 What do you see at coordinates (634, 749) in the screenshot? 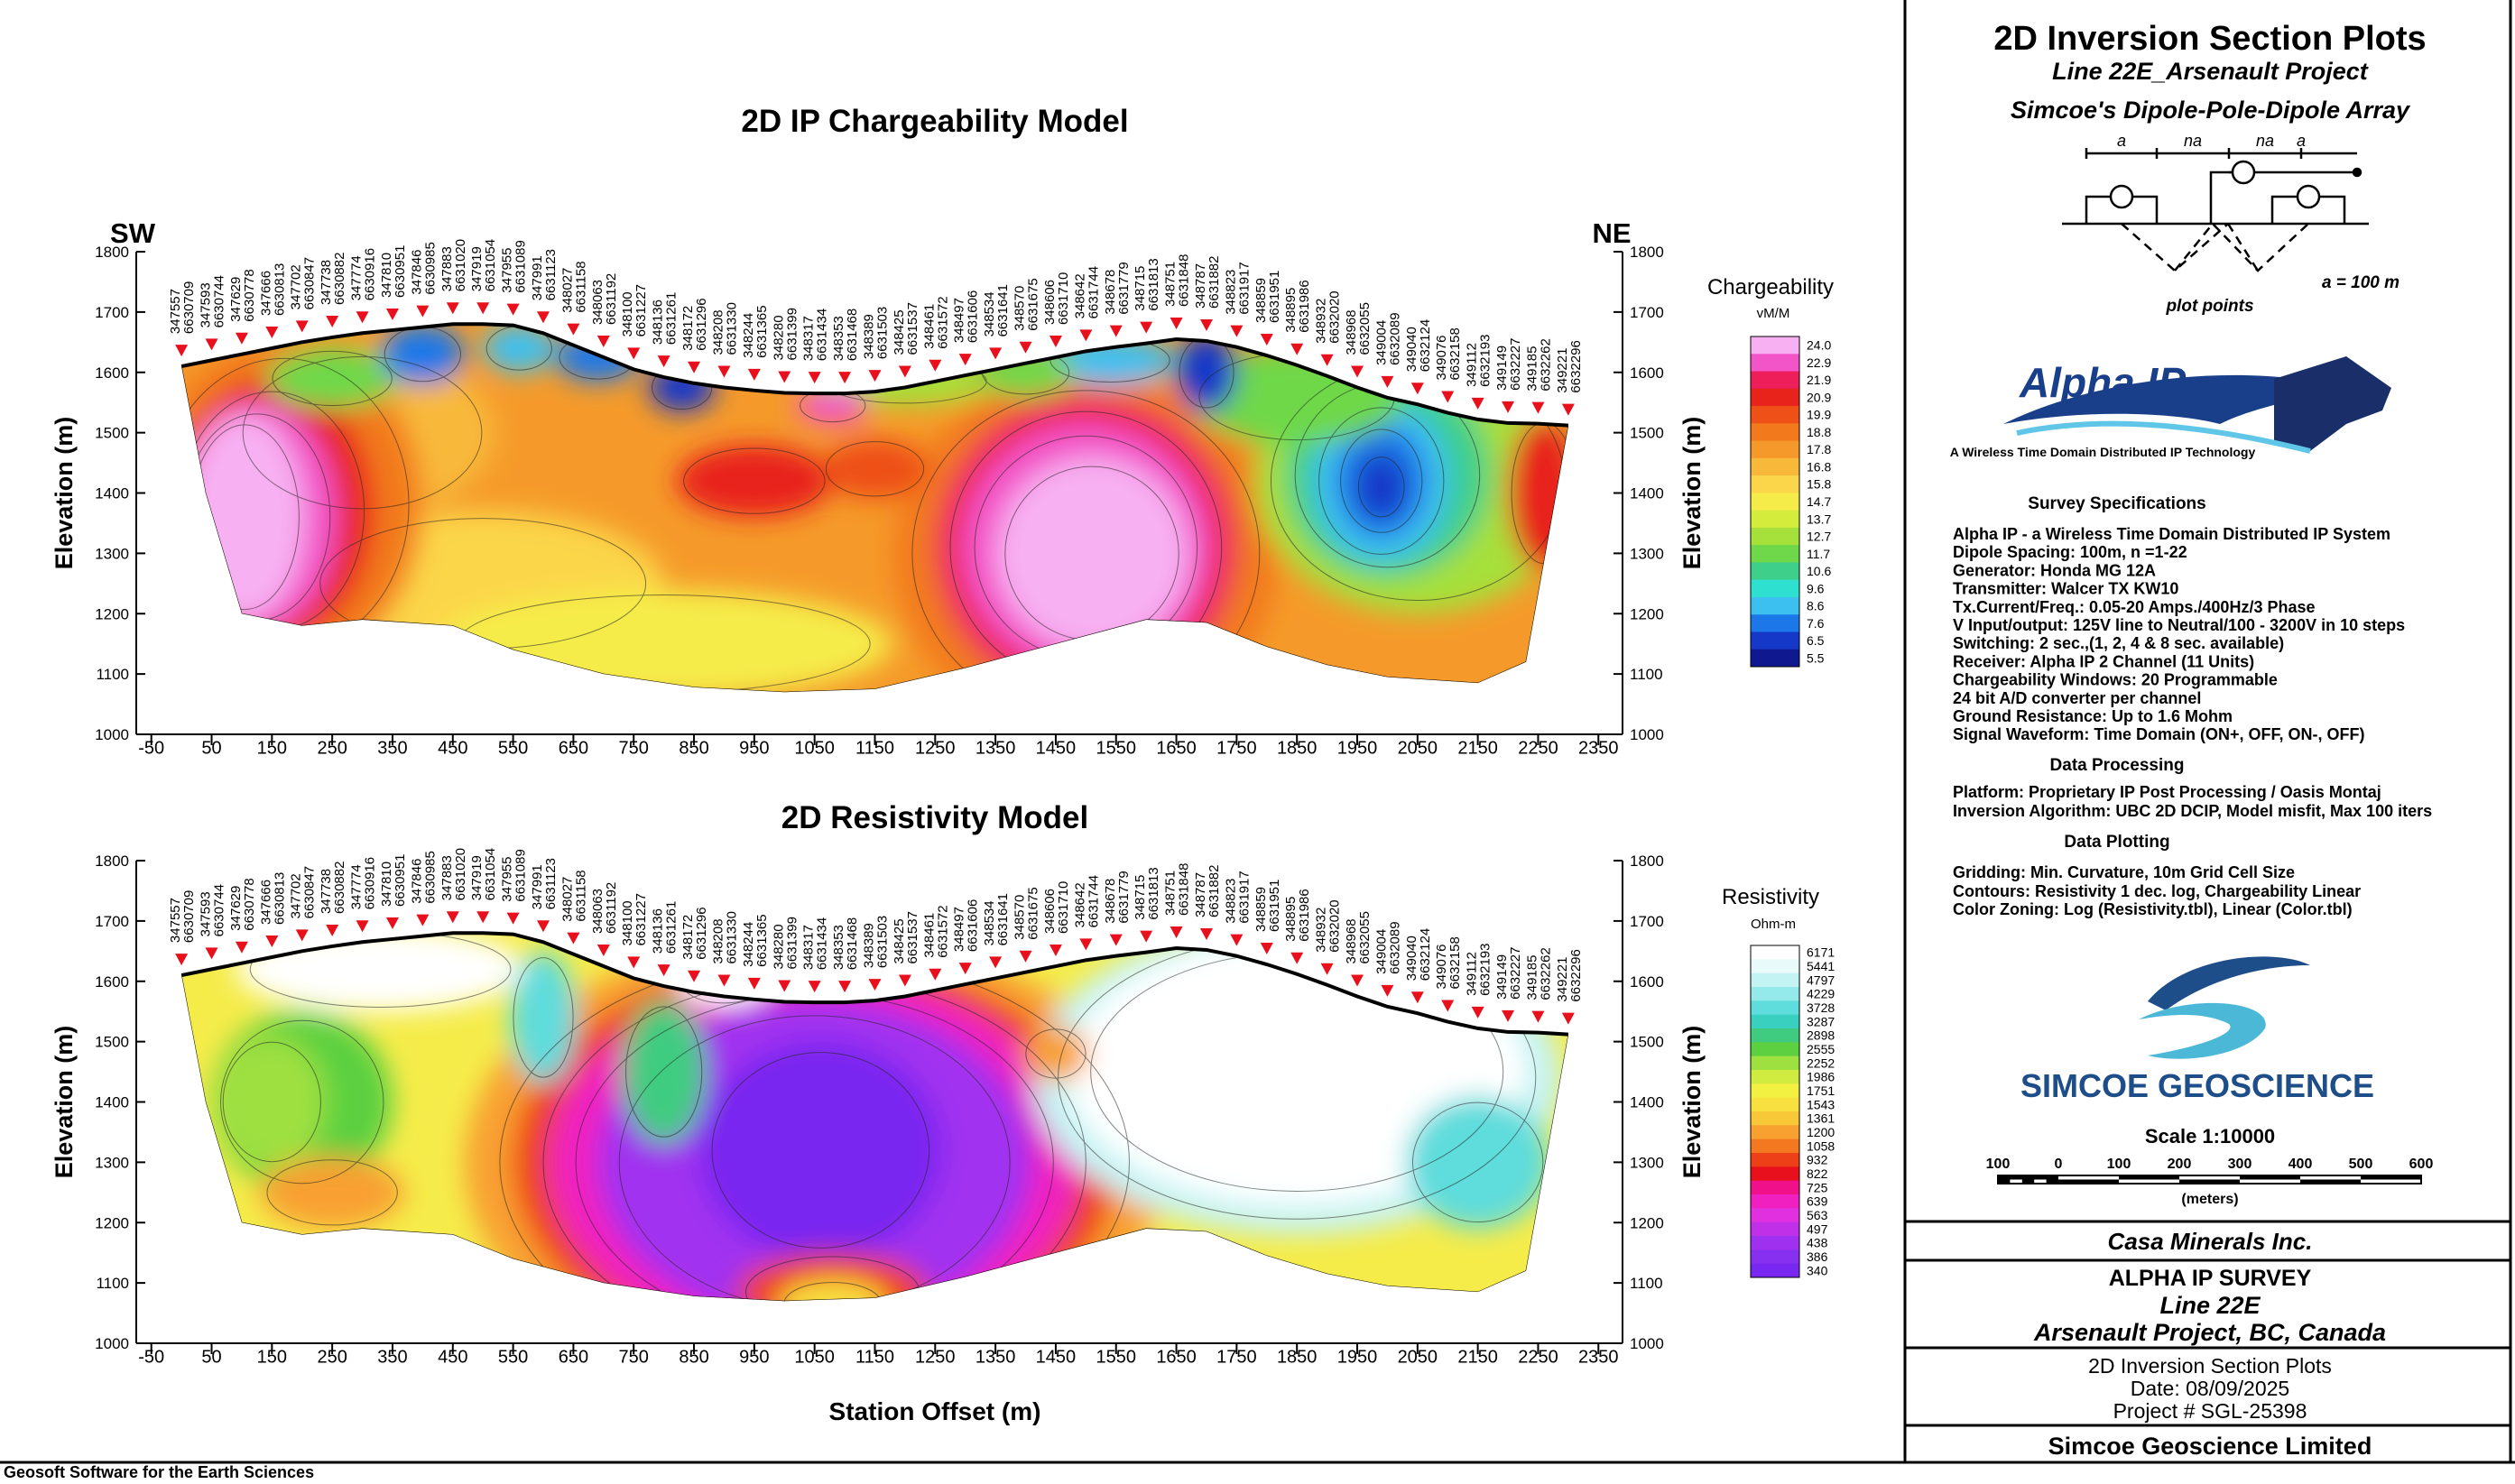
I see `x-tick-label: 750` at bounding box center [634, 749].